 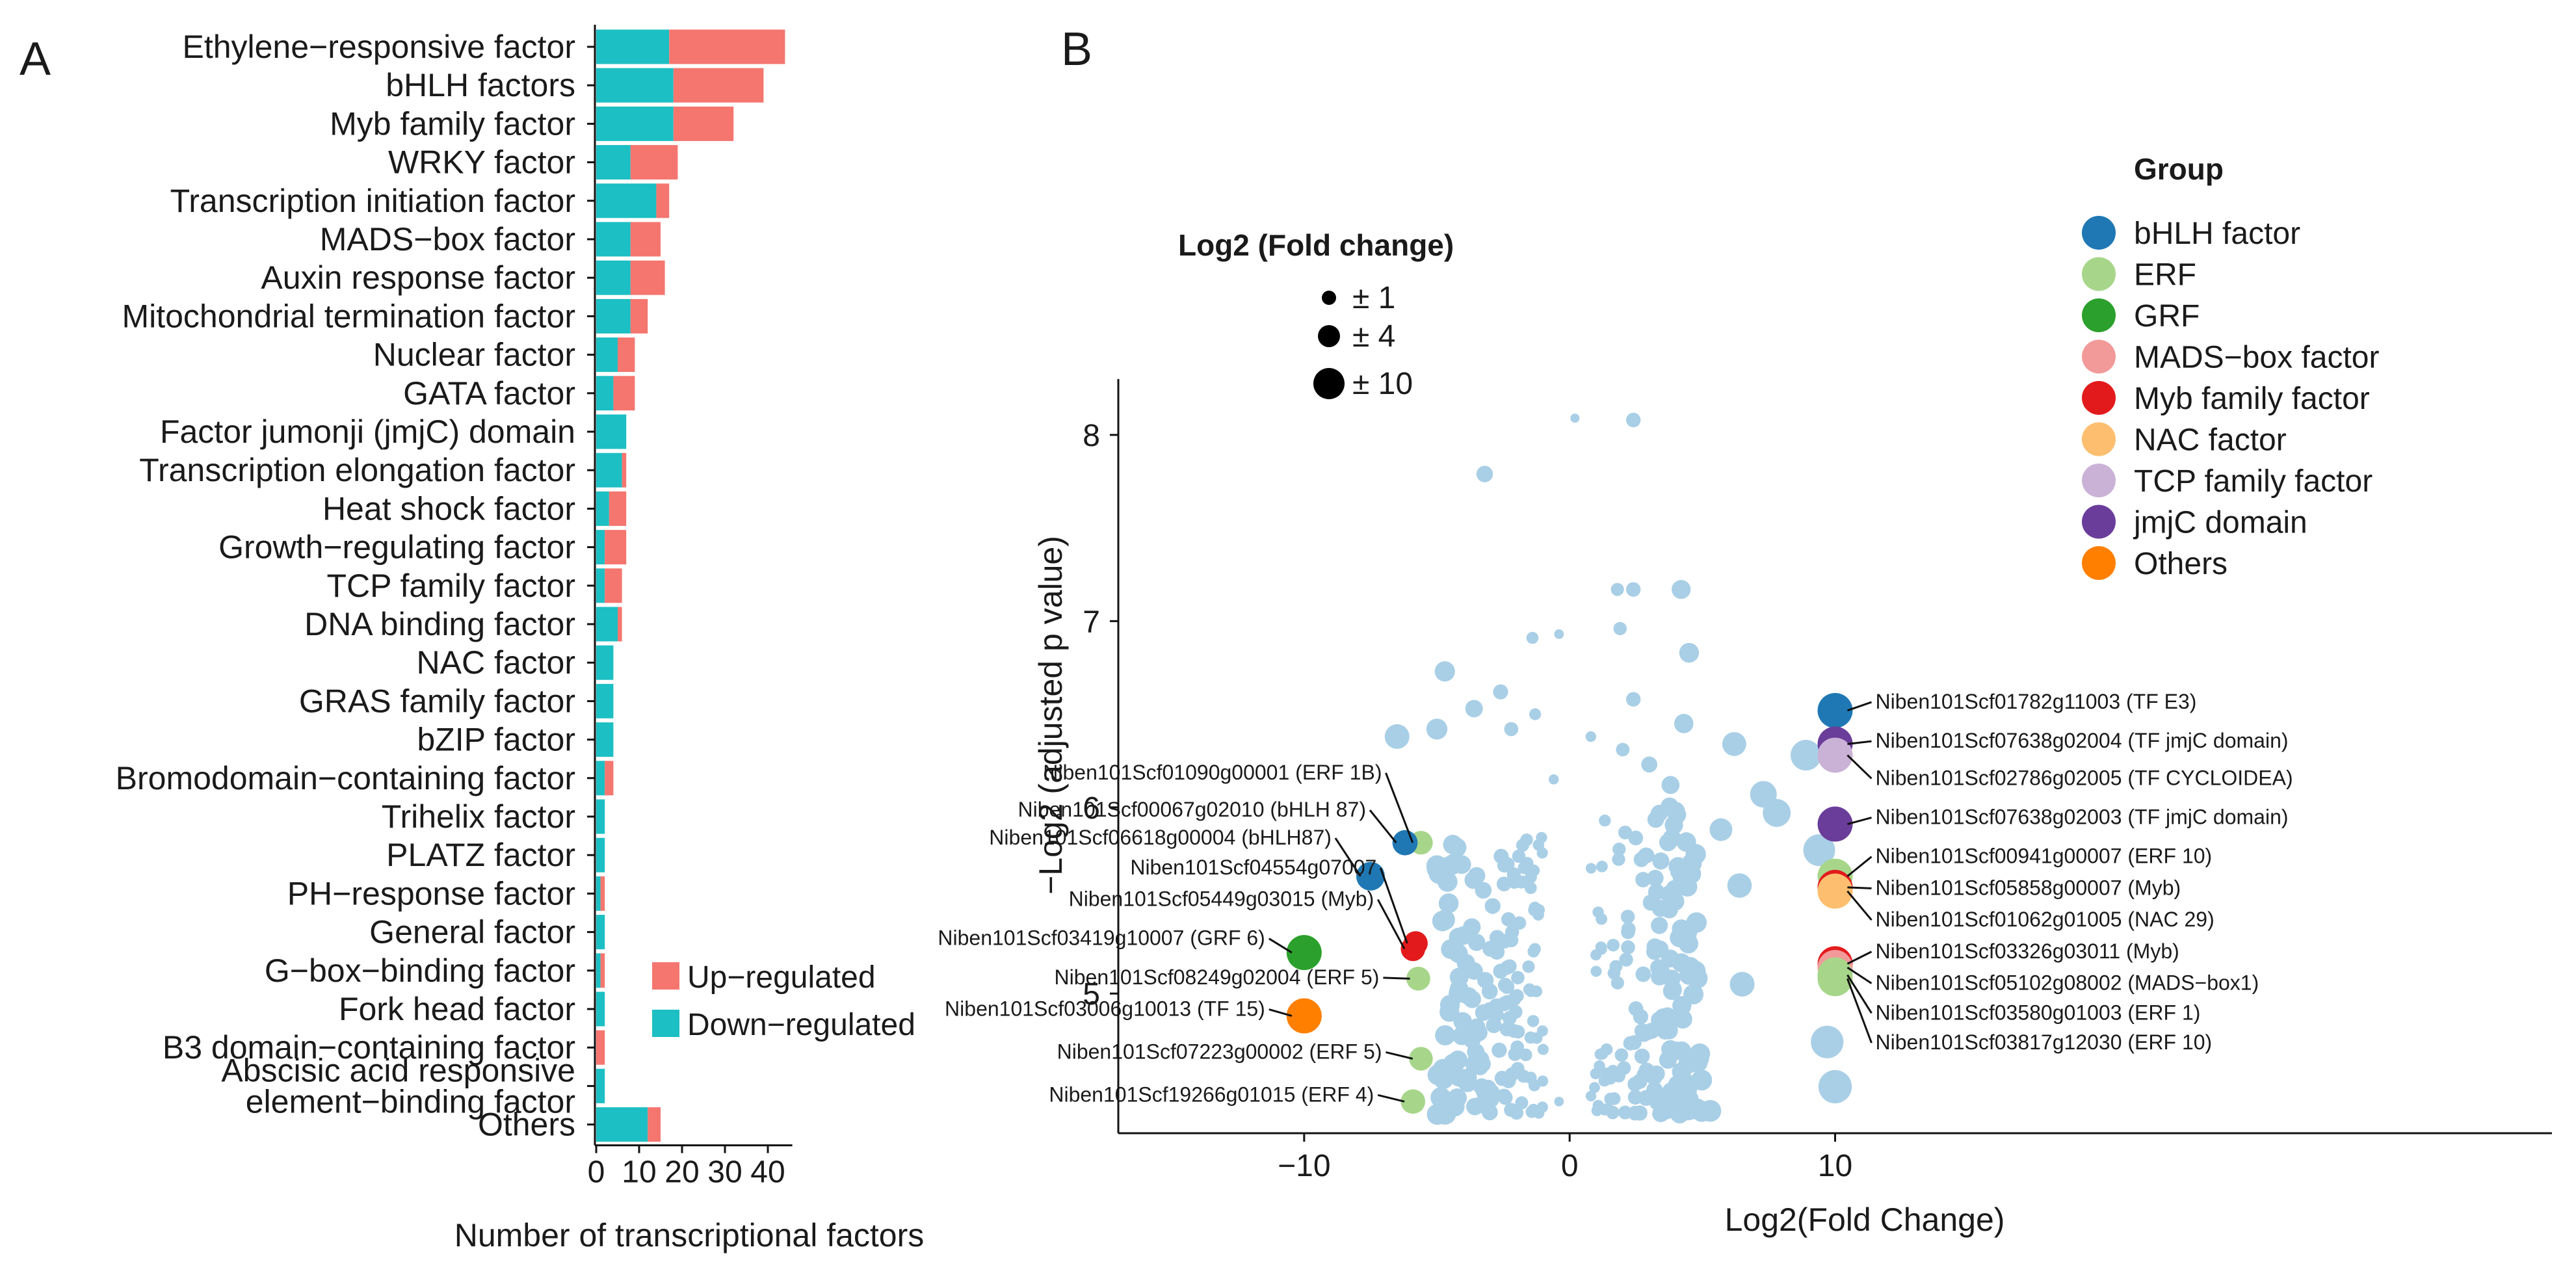 What do you see at coordinates (1219, 1051) in the screenshot?
I see `annotation-label: Niben101Scf07223g00002 (ERF 5)` at bounding box center [1219, 1051].